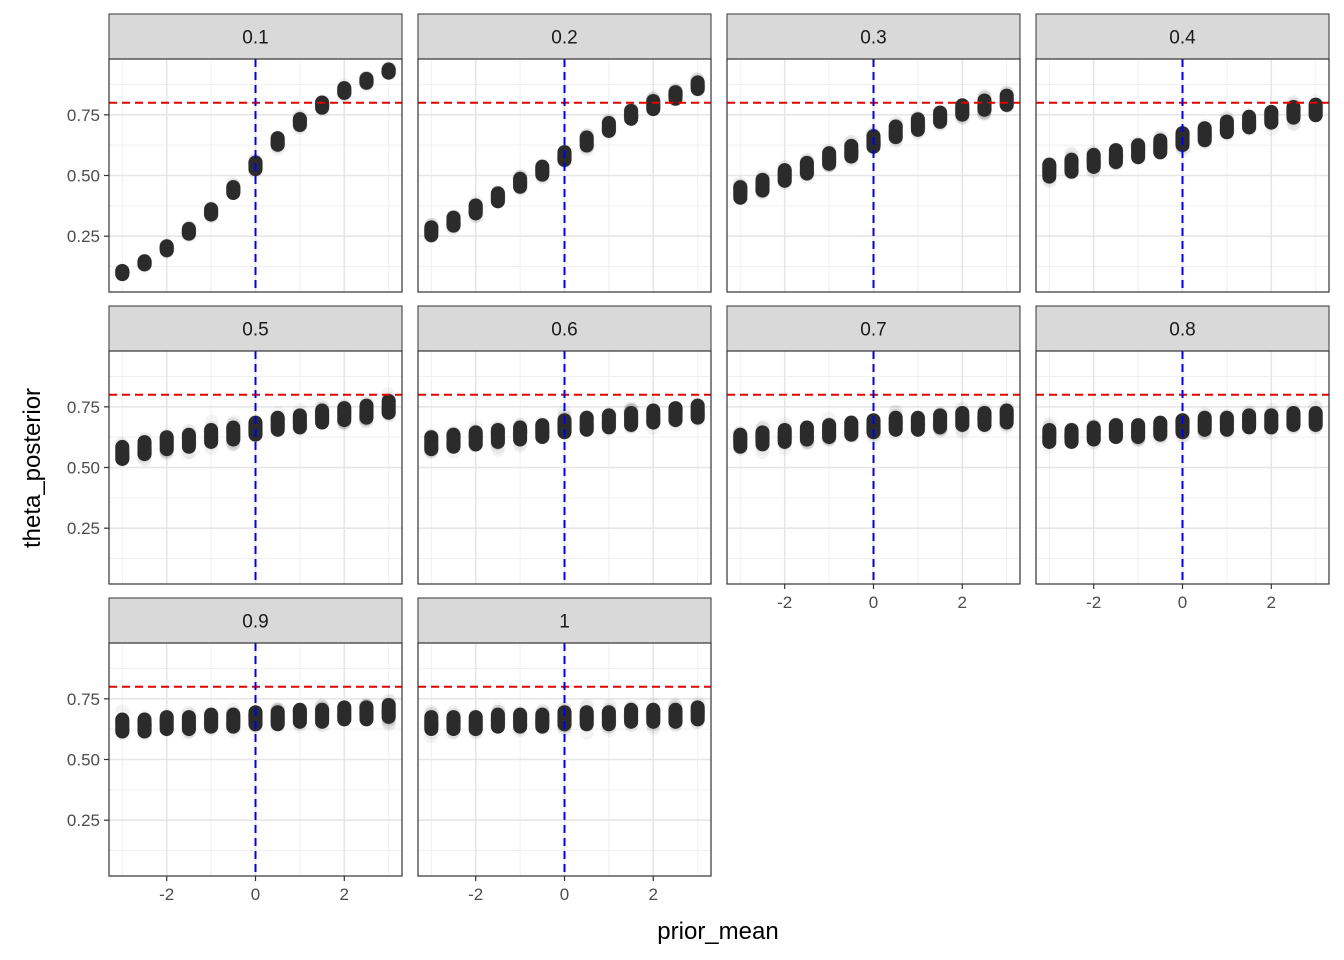 This screenshot has height=960, width=1344. I want to click on facet-strip-label: 0.4, so click(1182, 38).